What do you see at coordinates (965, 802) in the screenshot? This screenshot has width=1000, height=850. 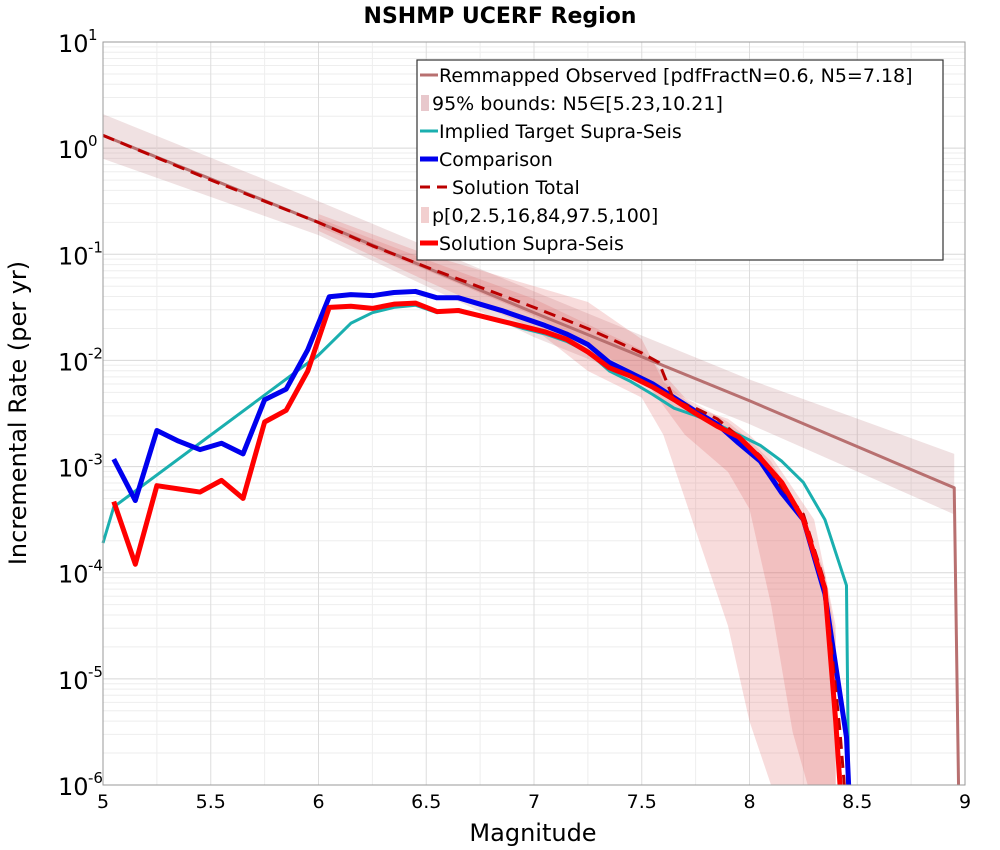 I see `x-tick-label: 9` at bounding box center [965, 802].